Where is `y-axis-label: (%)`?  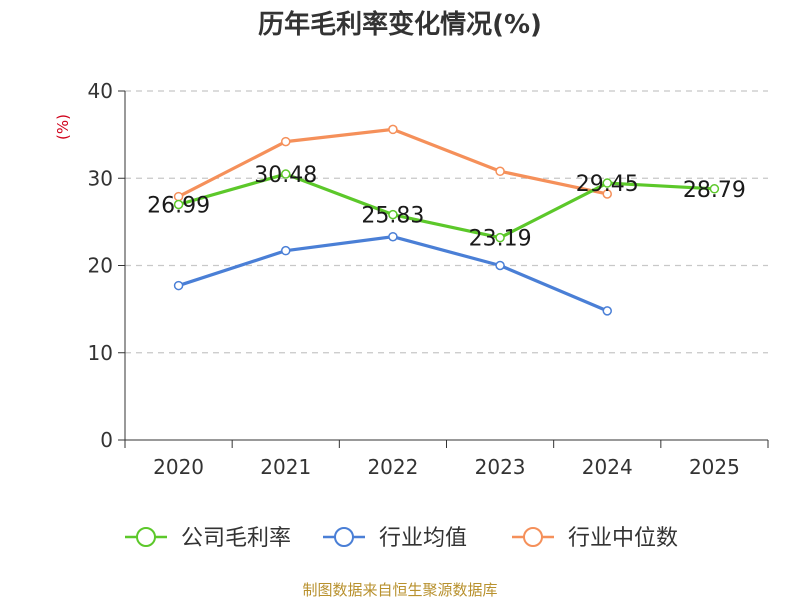
y-axis-label: (%) is located at coordinates (63, 127).